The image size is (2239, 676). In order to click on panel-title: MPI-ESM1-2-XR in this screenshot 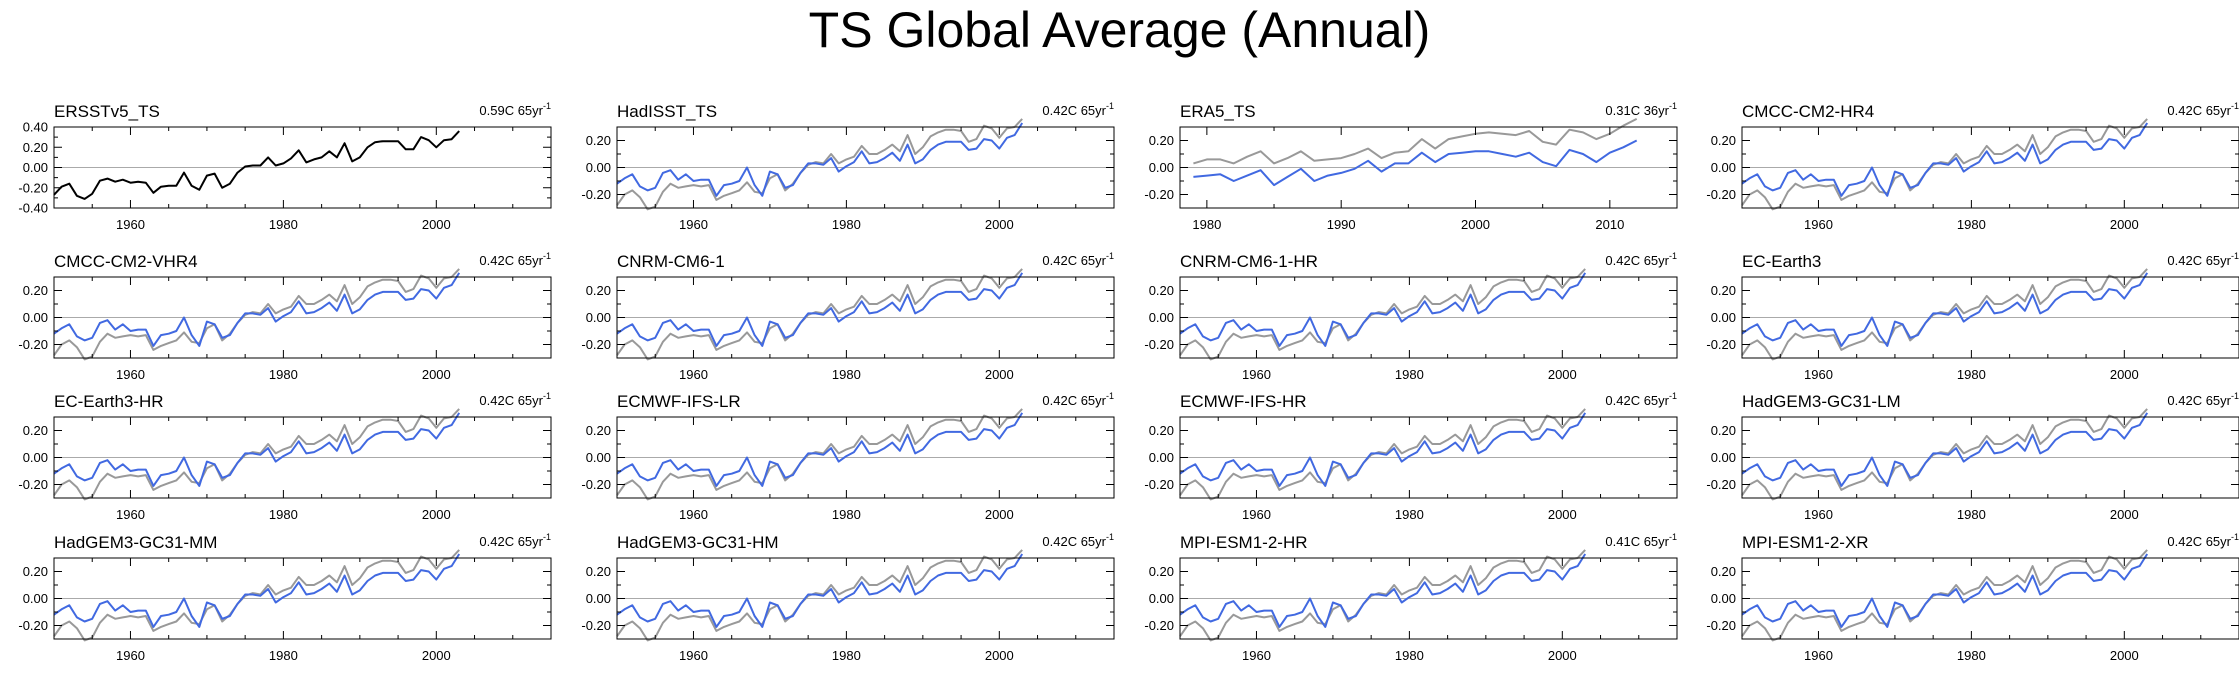, I will do `click(1805, 542)`.